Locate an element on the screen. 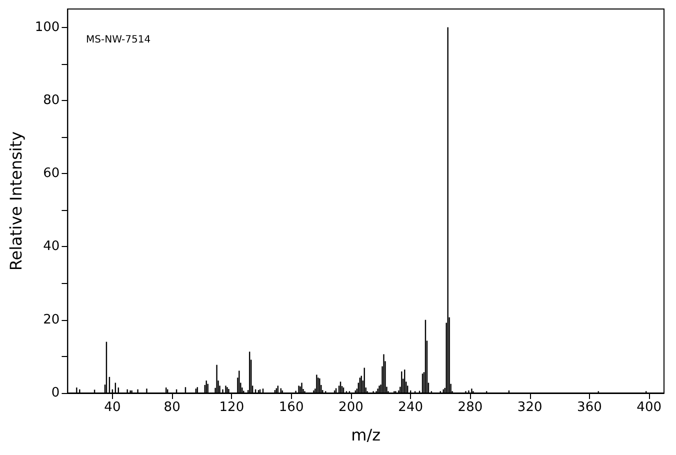 The image size is (676, 455). y-tick-label: 0 is located at coordinates (55, 393).